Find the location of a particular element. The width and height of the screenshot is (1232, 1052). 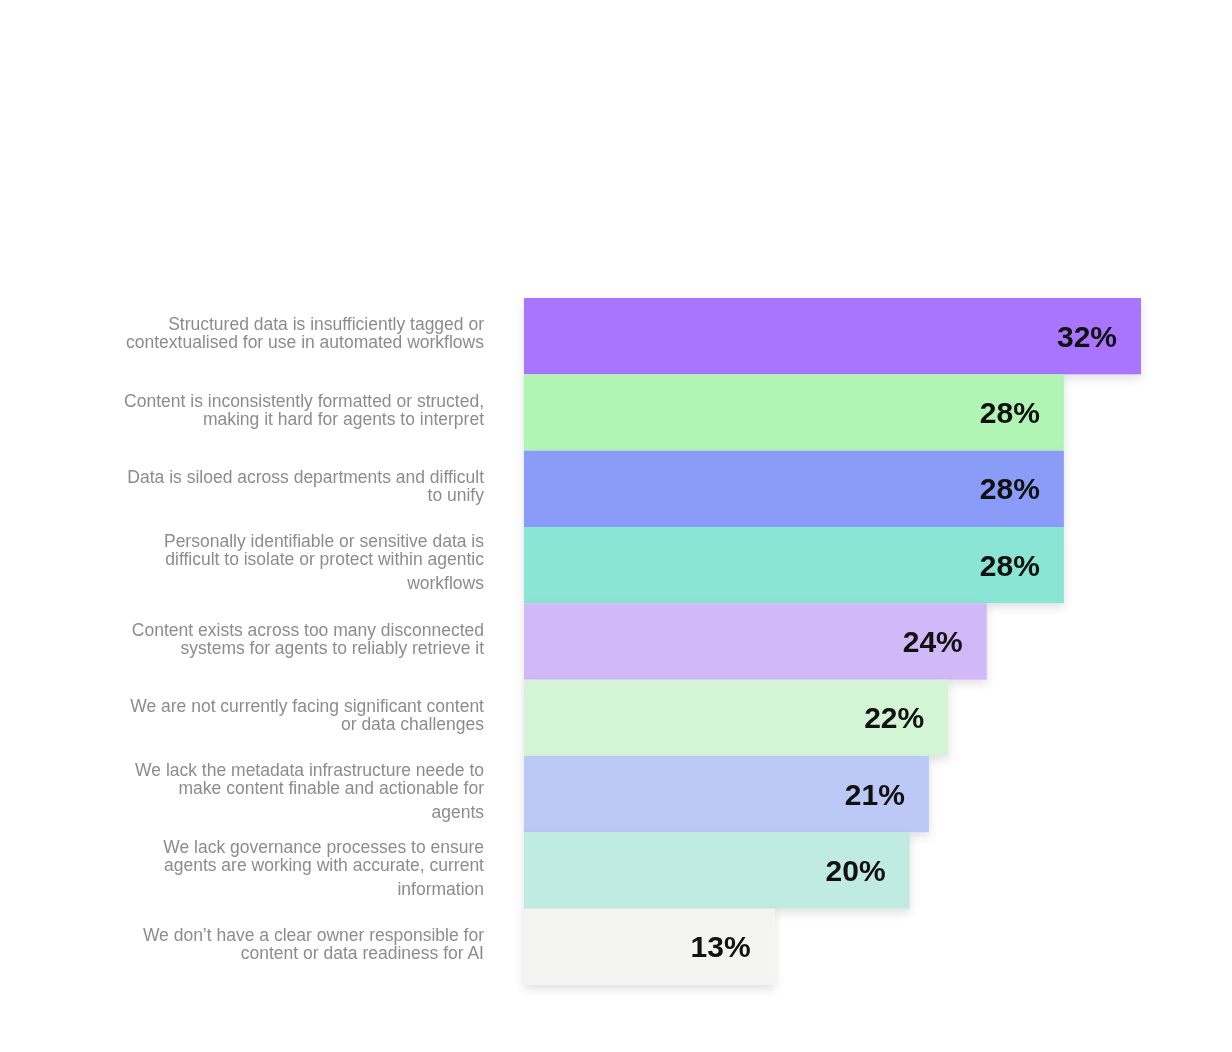

y-tick-label: We are not currently facing significant content or data challenges is located at coordinates (307, 714).